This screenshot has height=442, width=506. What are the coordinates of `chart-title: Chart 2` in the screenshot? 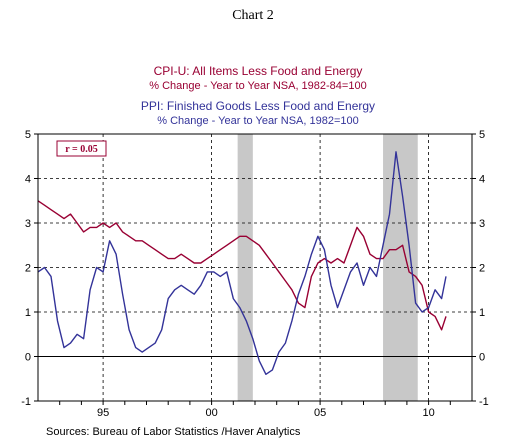 It's located at (253, 15).